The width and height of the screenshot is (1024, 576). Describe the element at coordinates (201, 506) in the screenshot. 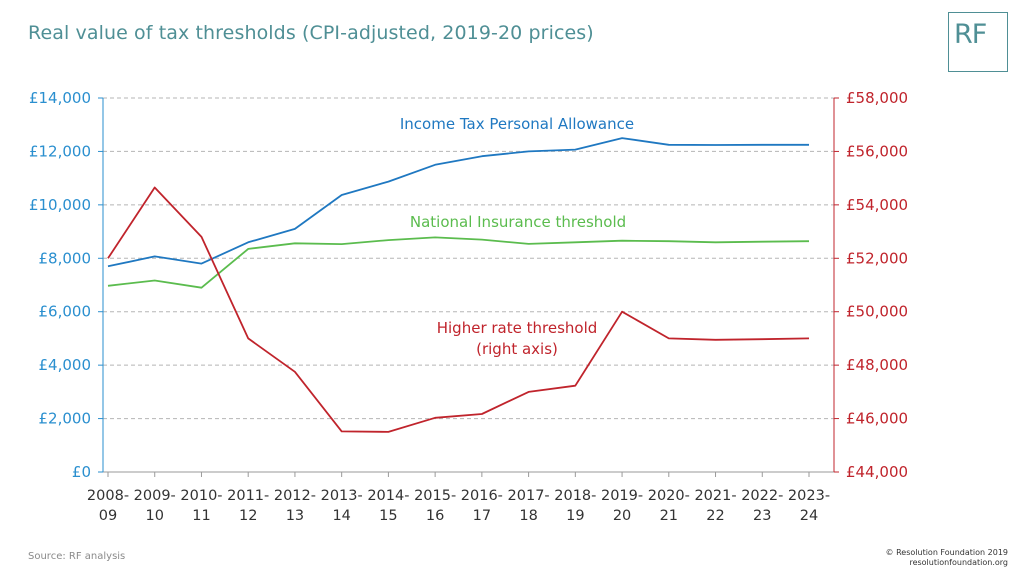

I see `x-tick-label: 2010-11` at that location.